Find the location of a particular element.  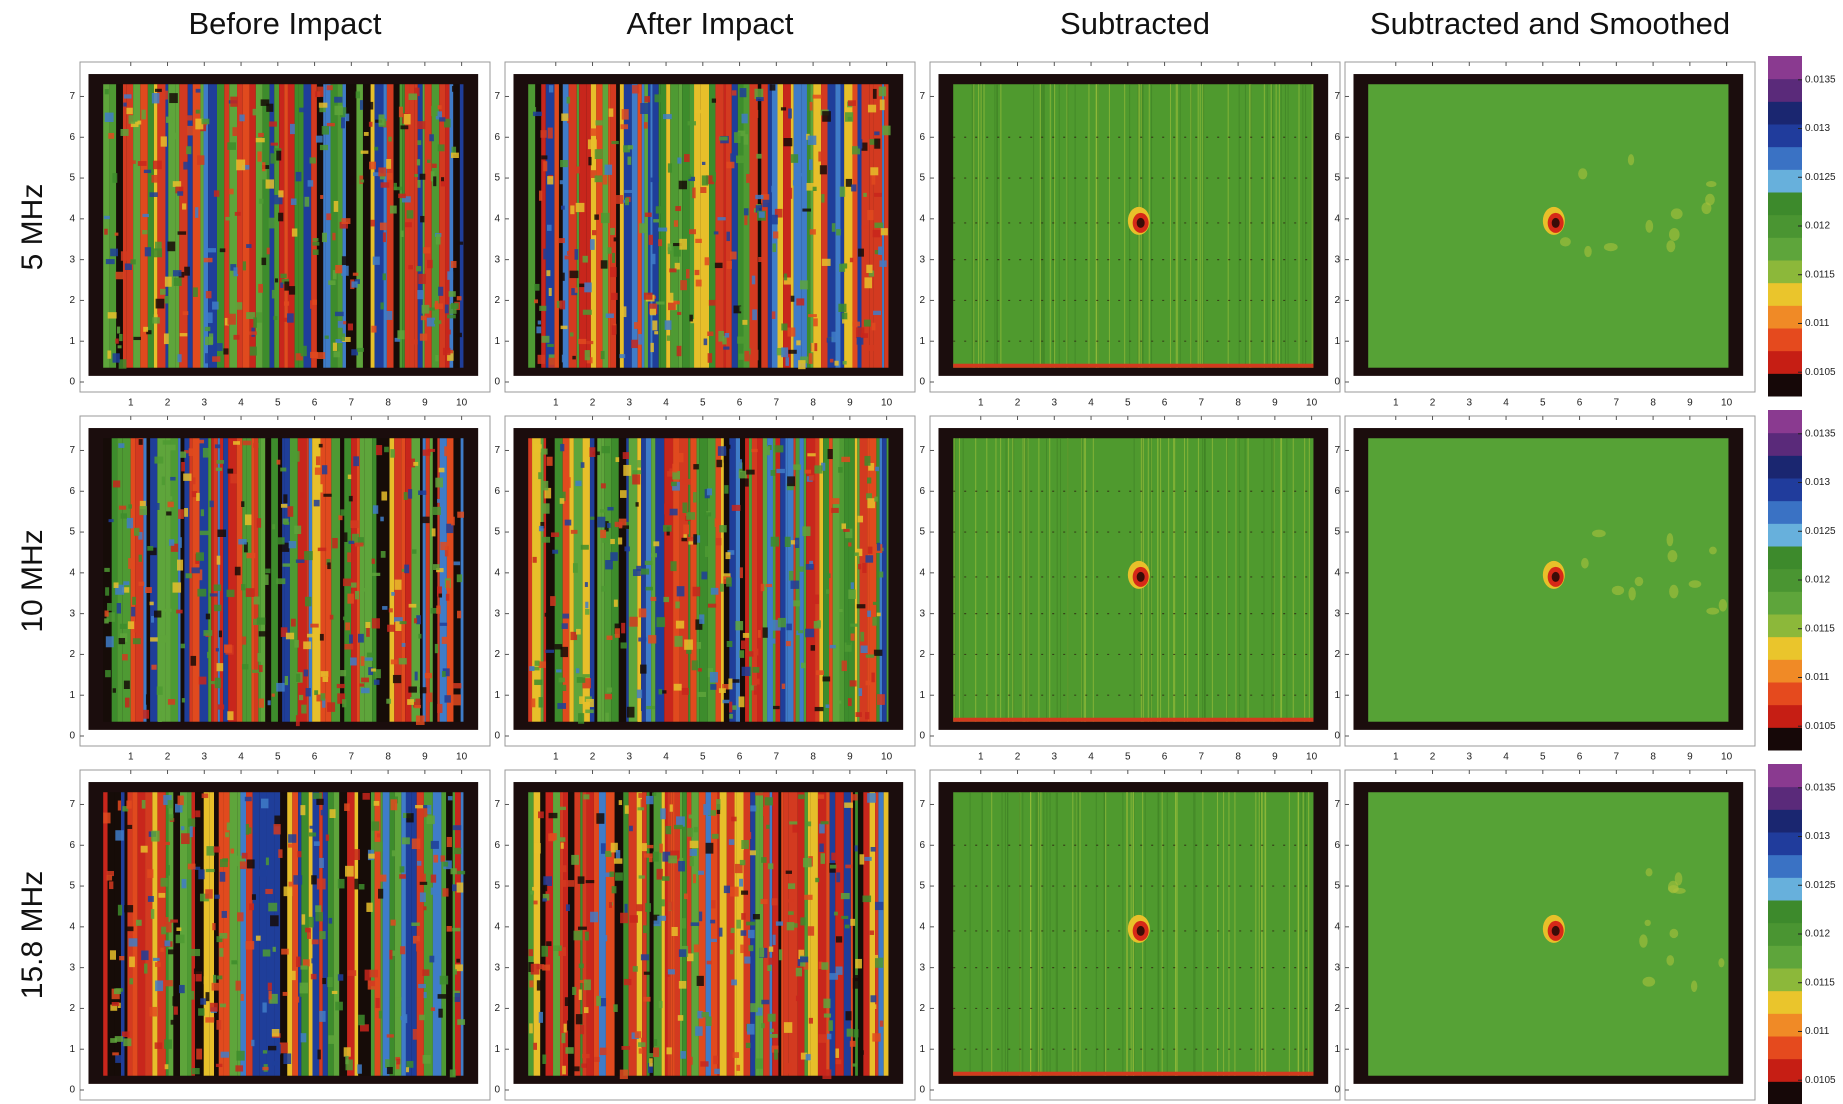

spot-core is located at coordinates (1555, 930).